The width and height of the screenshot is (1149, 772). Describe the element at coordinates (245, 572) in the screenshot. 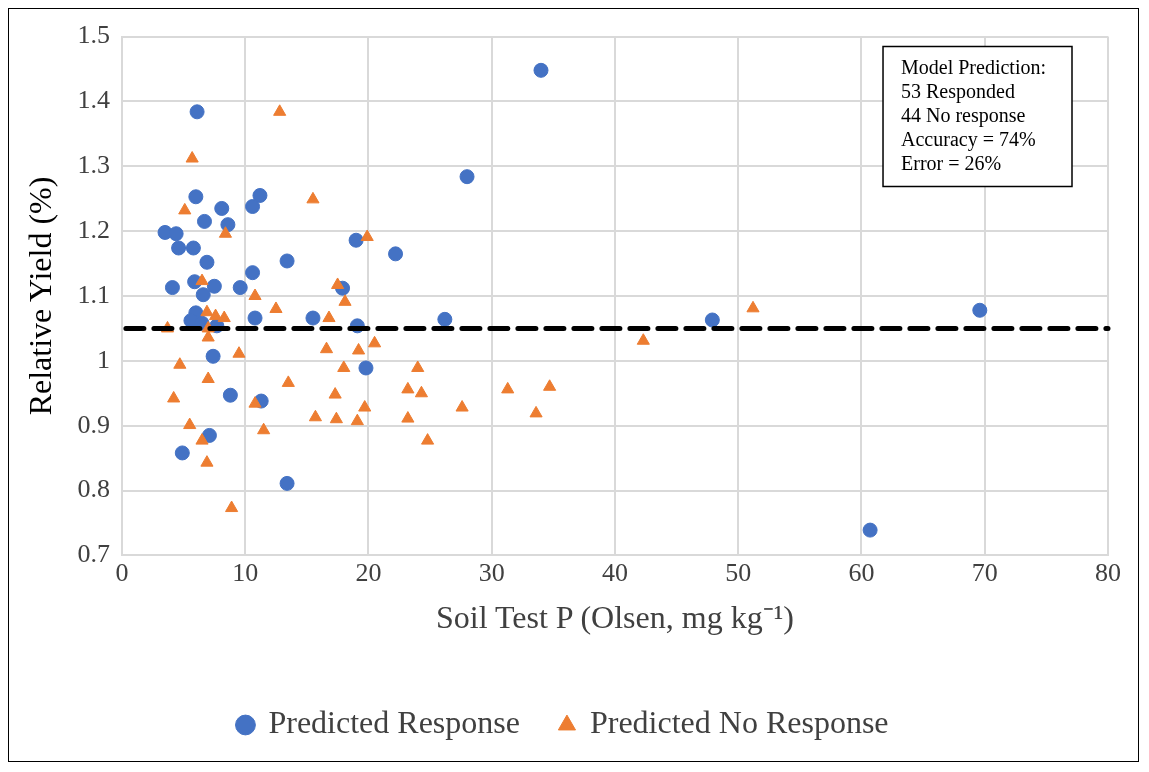

I see `x-tick-label: 10` at that location.